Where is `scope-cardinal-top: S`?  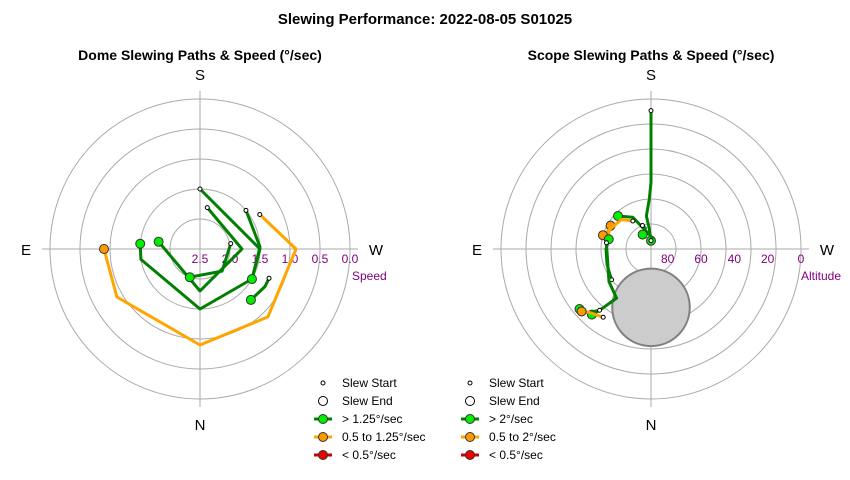 scope-cardinal-top: S is located at coordinates (651, 75).